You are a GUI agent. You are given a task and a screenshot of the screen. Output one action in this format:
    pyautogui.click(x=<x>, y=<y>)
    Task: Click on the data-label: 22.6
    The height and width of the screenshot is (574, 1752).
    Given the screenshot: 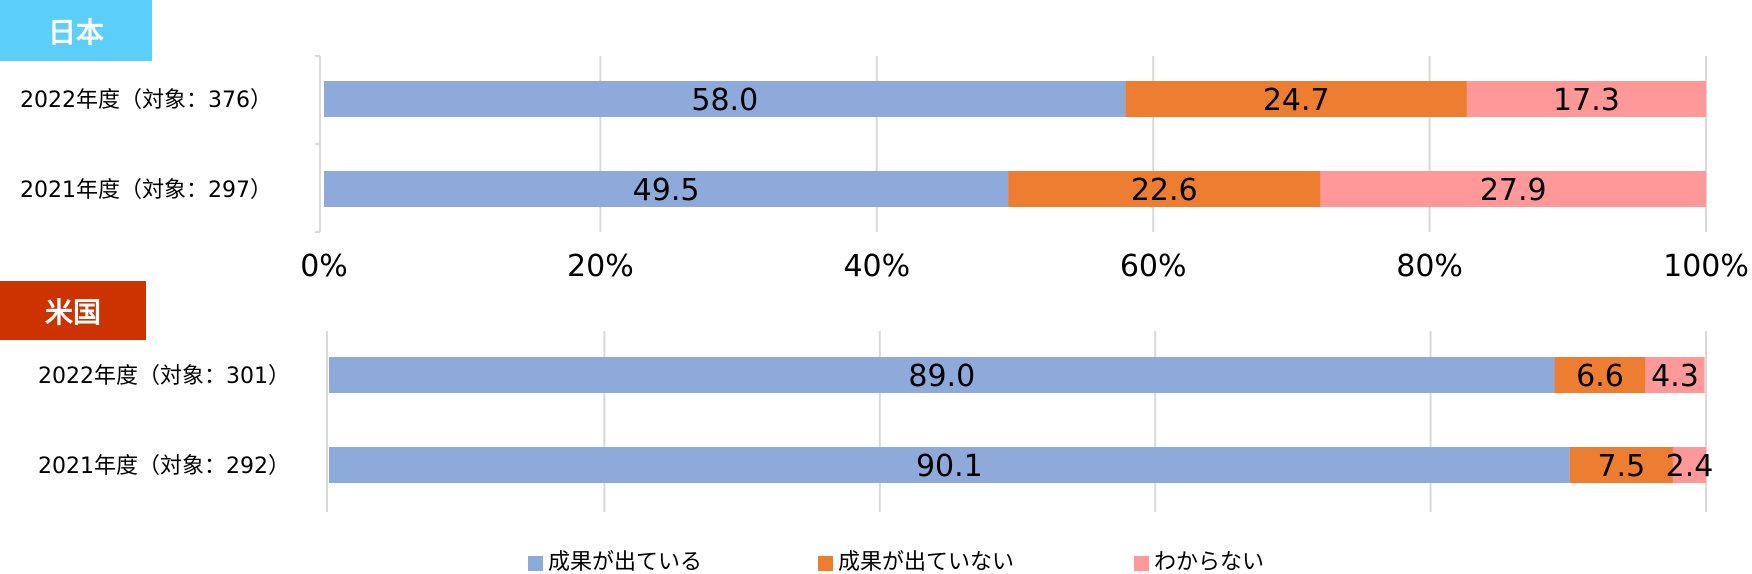 What is the action you would take?
    pyautogui.click(x=1164, y=190)
    